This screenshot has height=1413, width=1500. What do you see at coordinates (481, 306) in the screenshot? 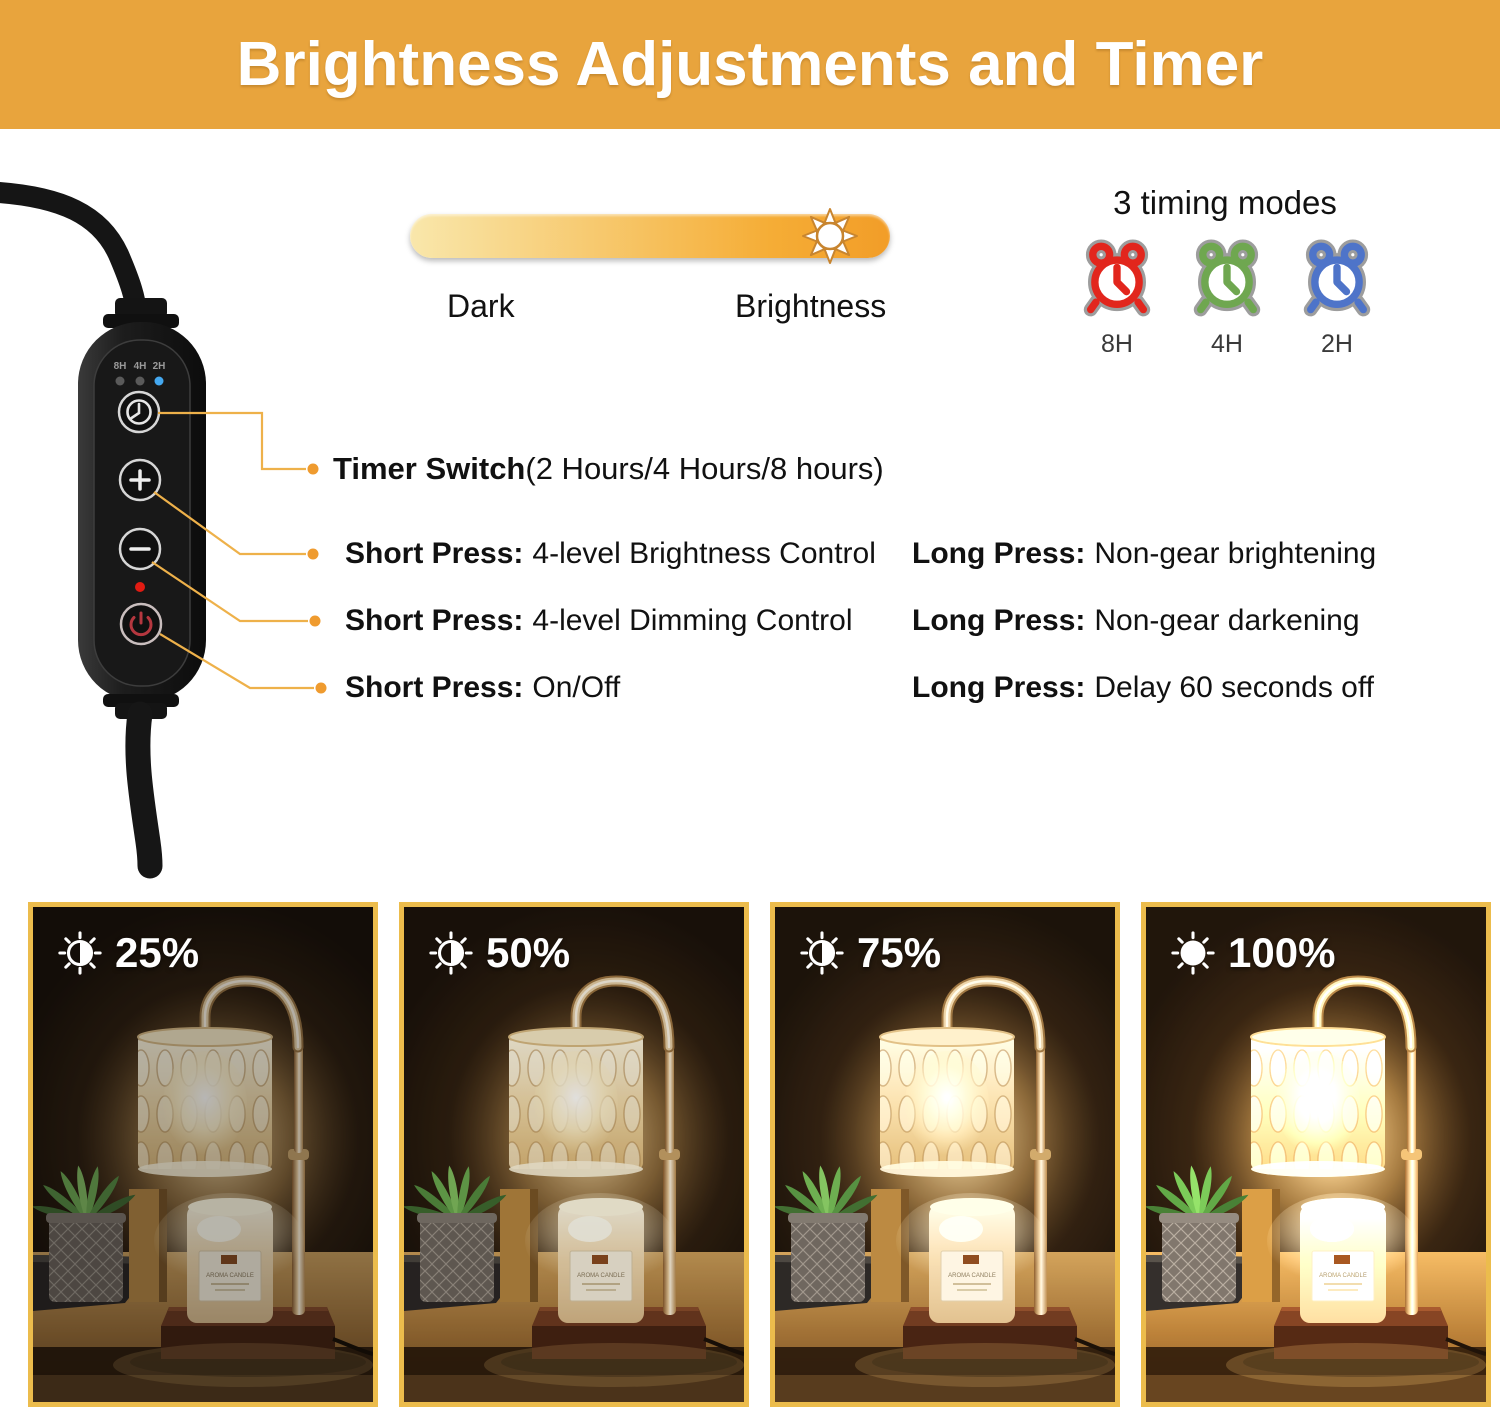
I see `slider-label-dark: Dark` at bounding box center [481, 306].